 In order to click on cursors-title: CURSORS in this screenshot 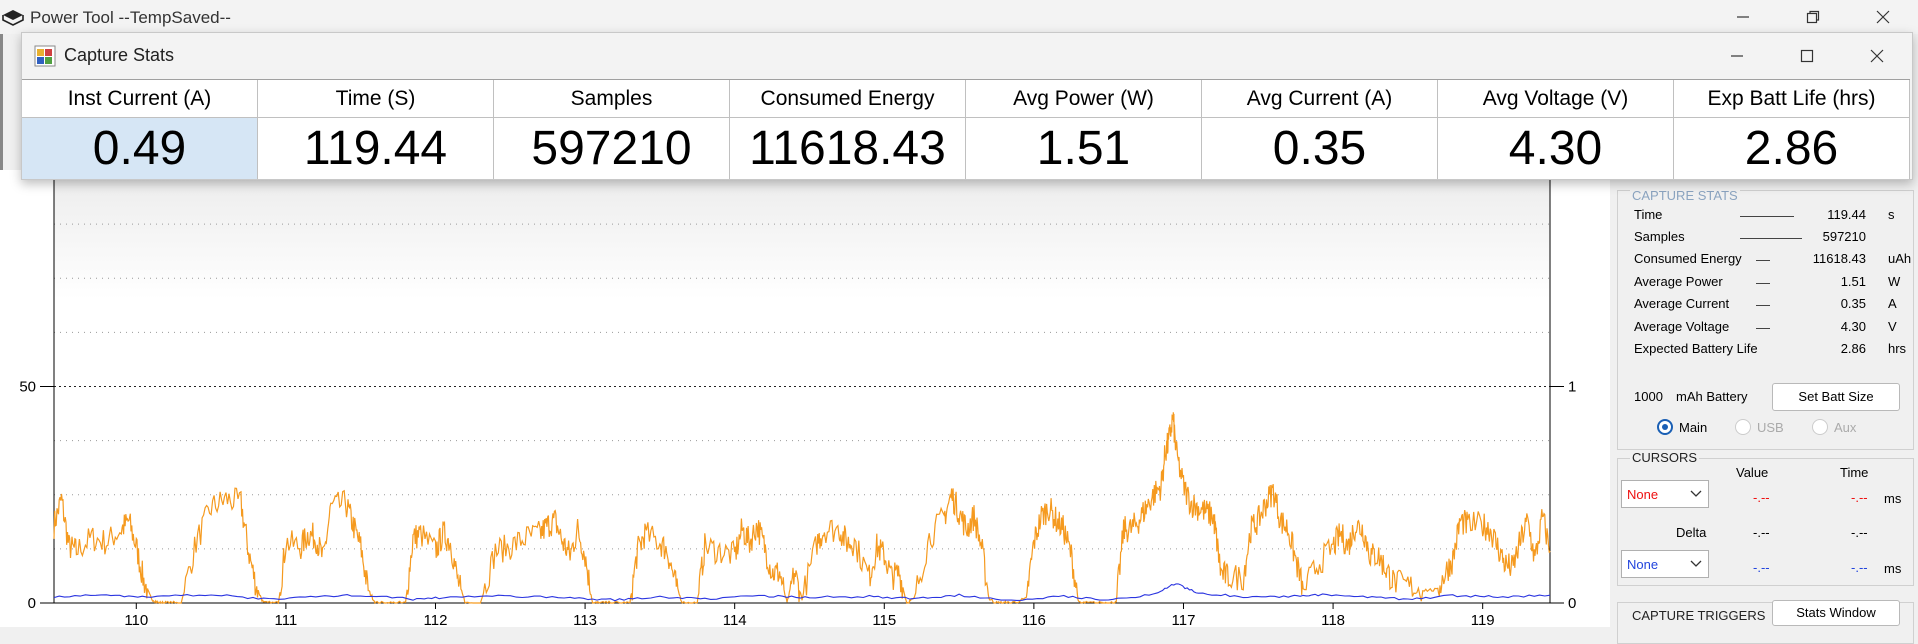, I will do `click(1665, 457)`.